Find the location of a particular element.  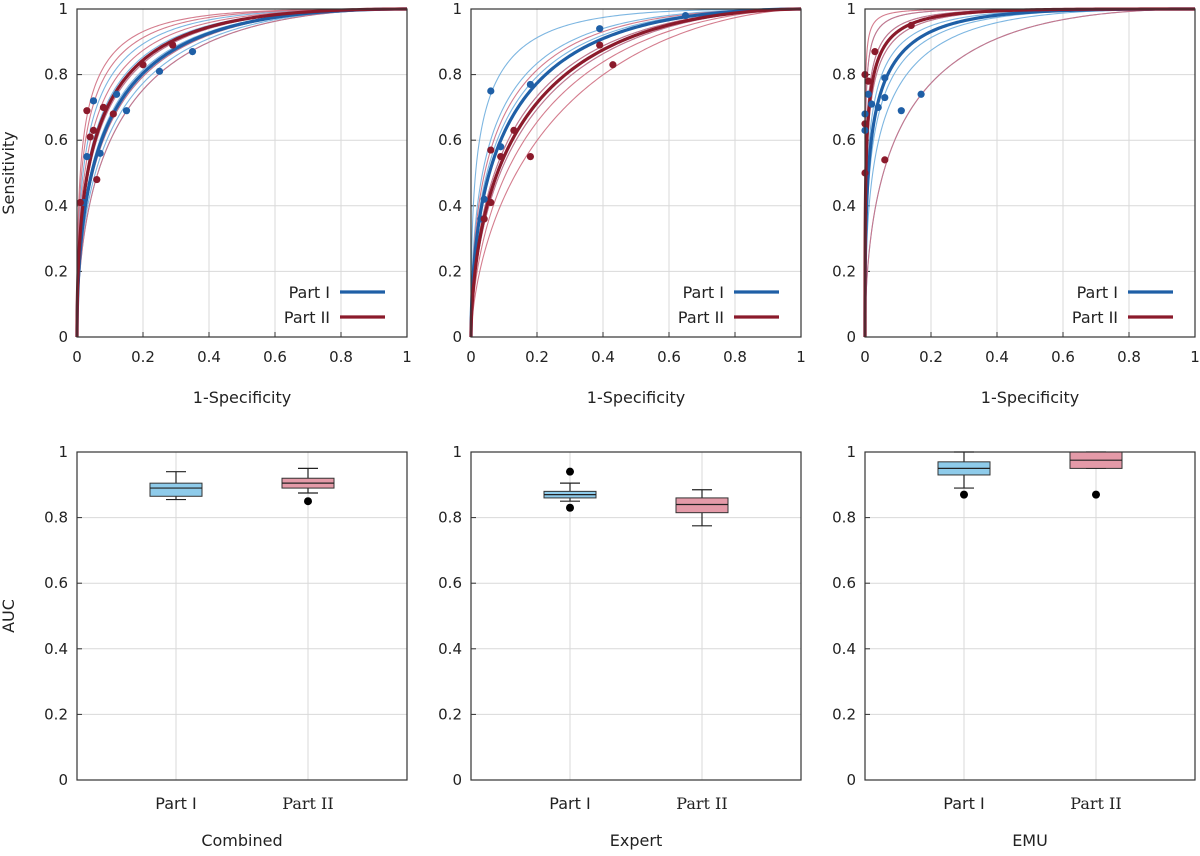

x-axis-label: Combined is located at coordinates (241, 840).